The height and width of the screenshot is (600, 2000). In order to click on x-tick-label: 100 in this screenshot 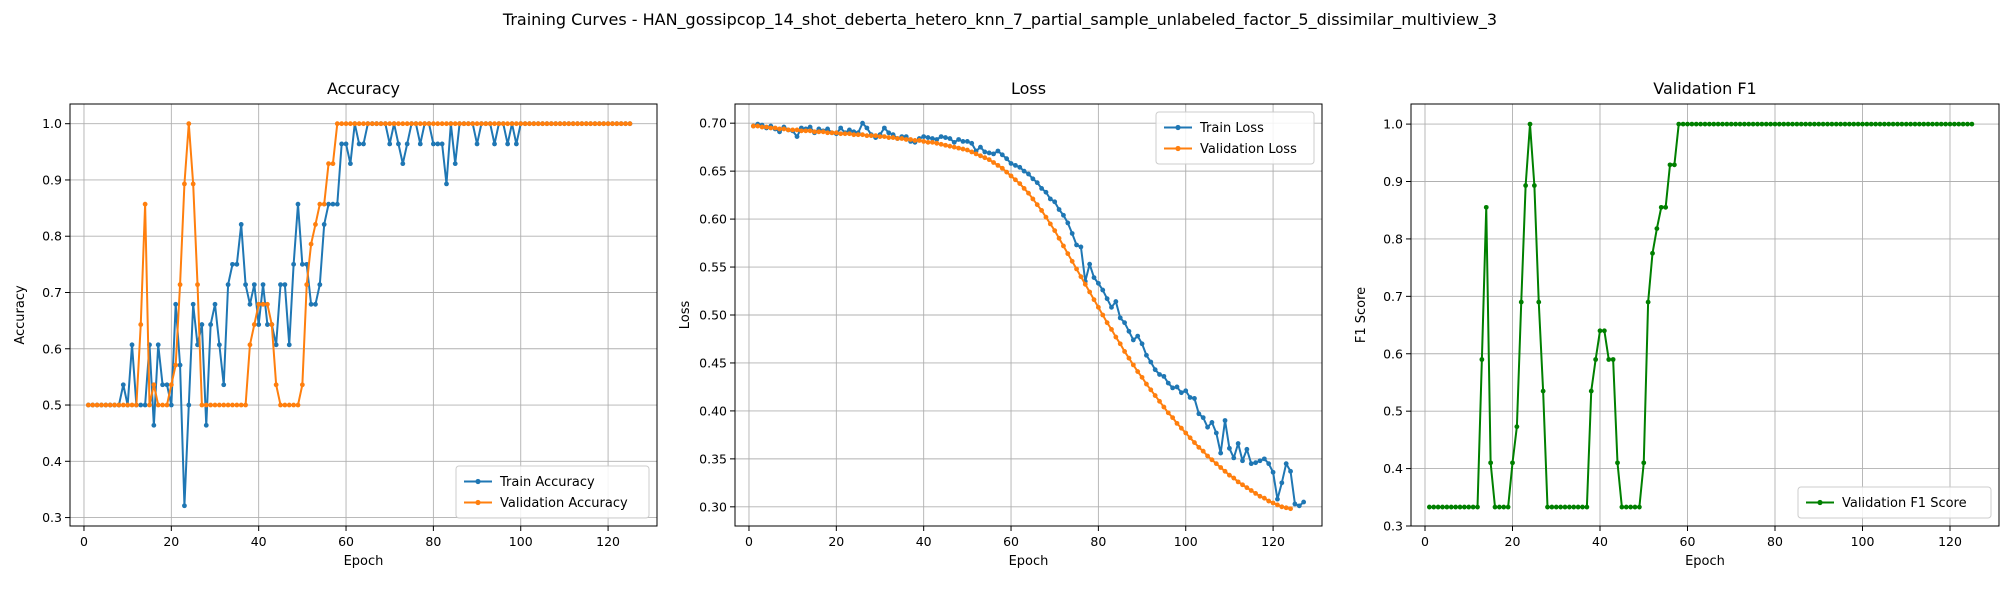, I will do `click(521, 541)`.